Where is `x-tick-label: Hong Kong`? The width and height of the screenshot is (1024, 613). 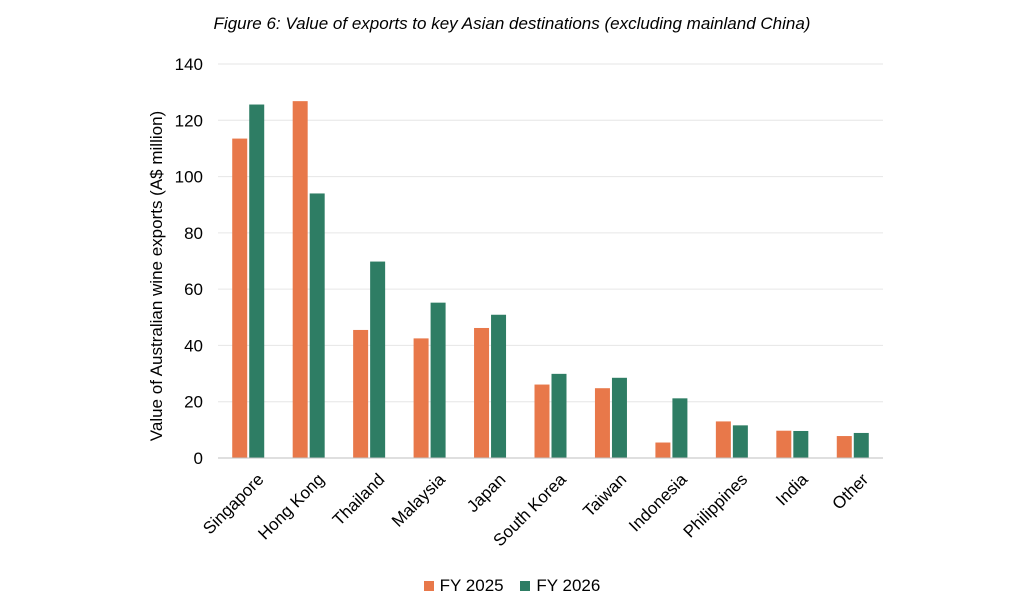
x-tick-label: Hong Kong is located at coordinates (291, 507).